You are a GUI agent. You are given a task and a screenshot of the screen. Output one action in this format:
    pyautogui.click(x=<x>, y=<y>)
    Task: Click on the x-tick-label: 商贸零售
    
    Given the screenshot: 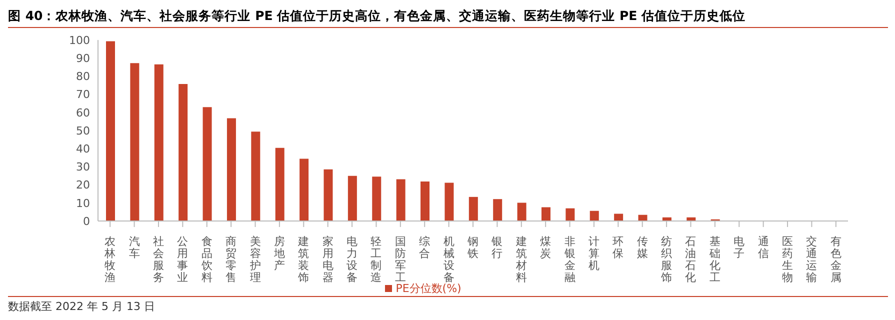 What is the action you would take?
    pyautogui.click(x=231, y=259)
    